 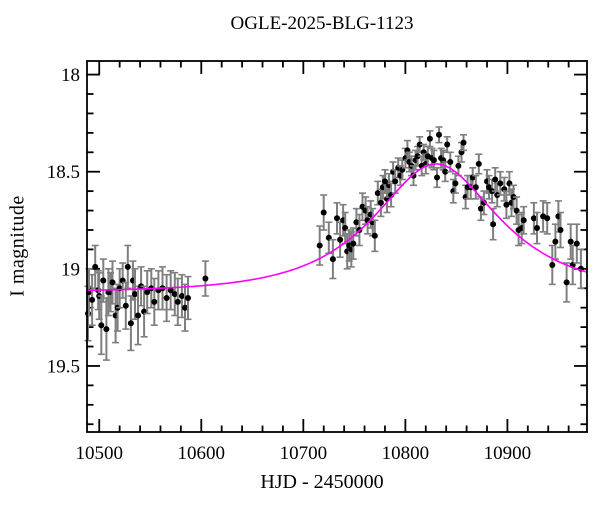 What do you see at coordinates (70, 75) in the screenshot?
I see `y-tick-label: 18` at bounding box center [70, 75].